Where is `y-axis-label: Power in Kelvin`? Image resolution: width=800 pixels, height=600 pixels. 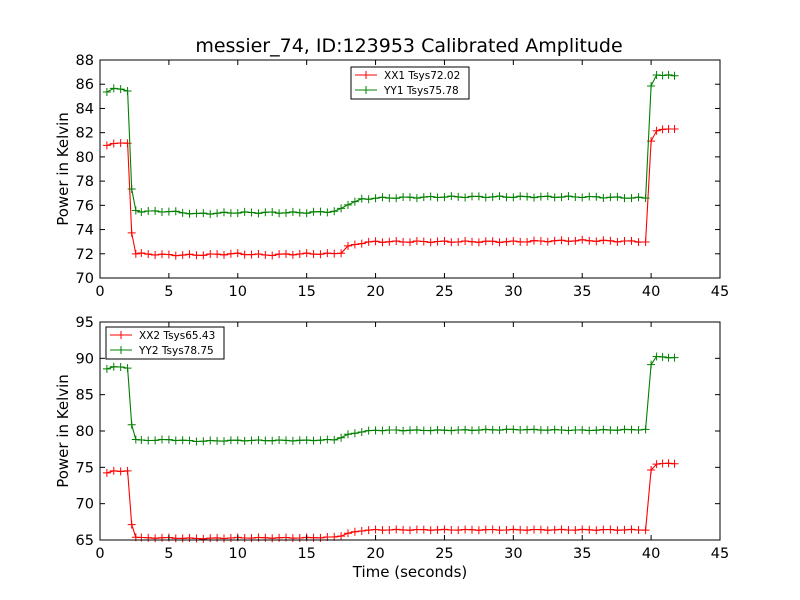 y-axis-label: Power in Kelvin is located at coordinates (63, 431).